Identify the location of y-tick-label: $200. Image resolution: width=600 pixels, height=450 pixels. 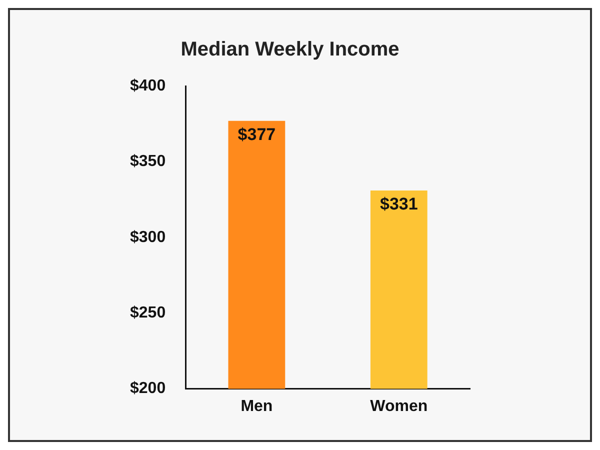
(148, 389).